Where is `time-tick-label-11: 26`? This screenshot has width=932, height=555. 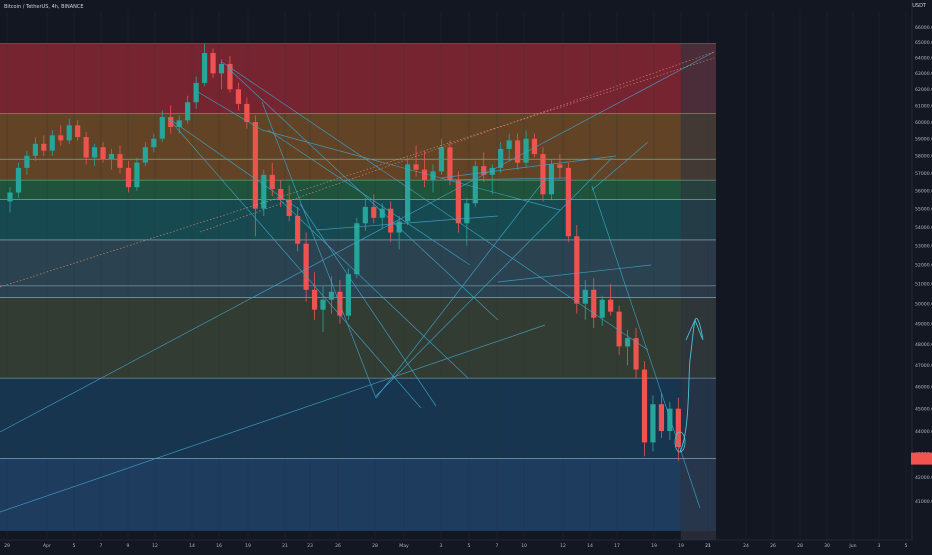
time-tick-label-11: 26 is located at coordinates (338, 546).